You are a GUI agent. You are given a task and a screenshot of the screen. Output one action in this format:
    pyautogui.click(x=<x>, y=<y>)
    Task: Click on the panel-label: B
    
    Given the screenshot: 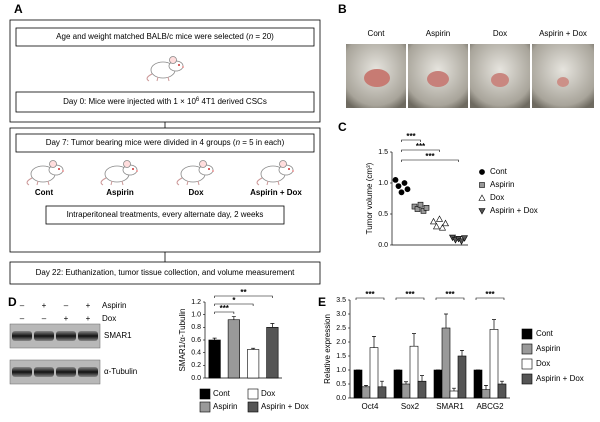 What is the action you would take?
    pyautogui.click(x=342, y=9)
    